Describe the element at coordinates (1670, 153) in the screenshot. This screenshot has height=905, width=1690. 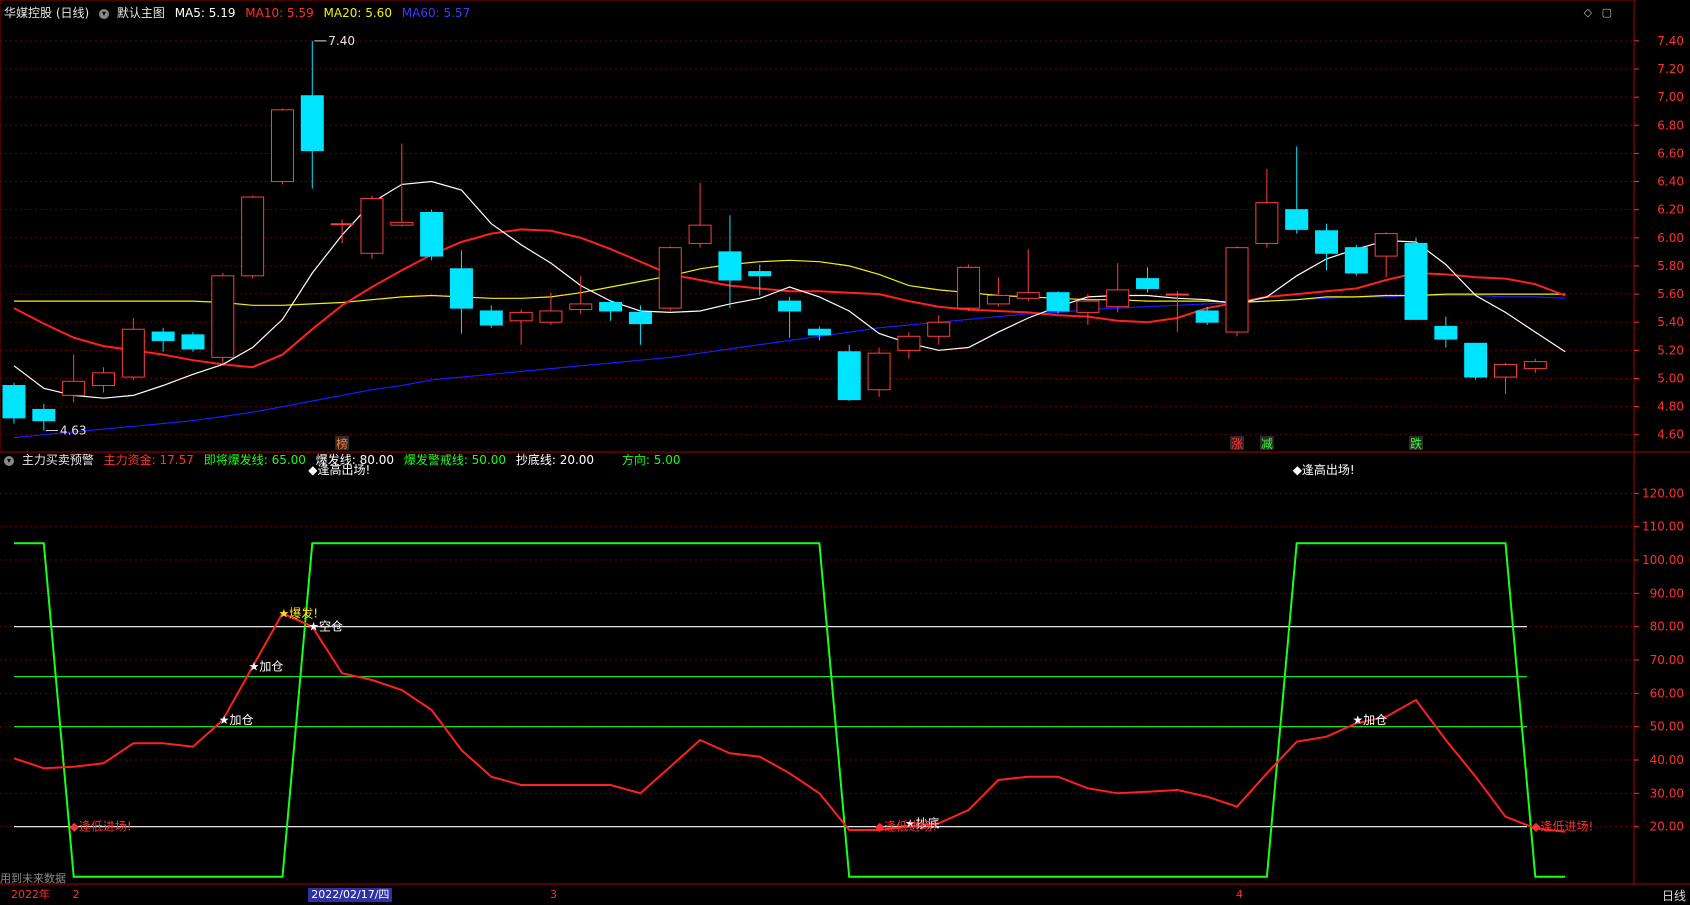
I see `price-tick-label: 6.60` at that location.